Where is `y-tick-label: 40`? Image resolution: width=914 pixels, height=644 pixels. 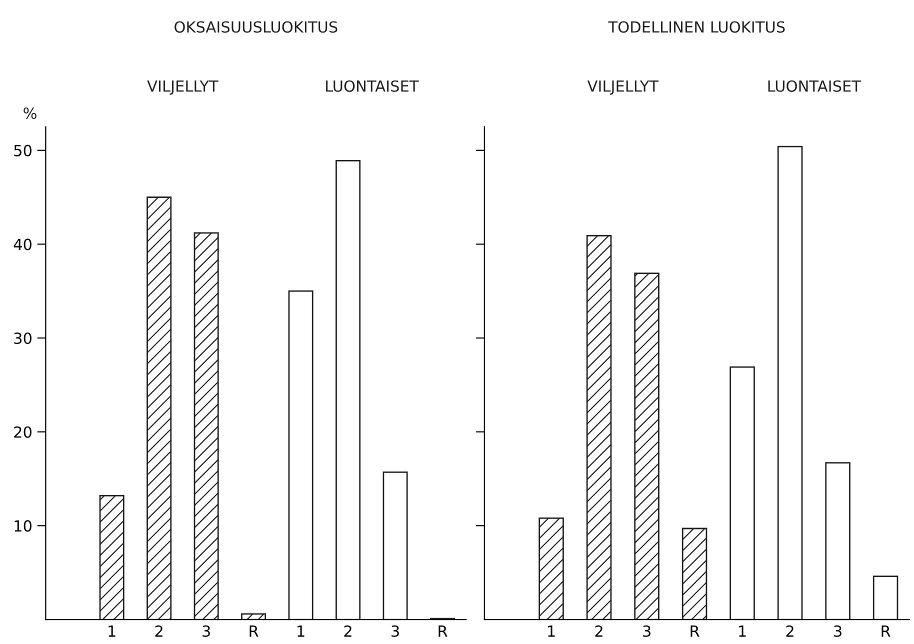 y-tick-label: 40 is located at coordinates (23, 244).